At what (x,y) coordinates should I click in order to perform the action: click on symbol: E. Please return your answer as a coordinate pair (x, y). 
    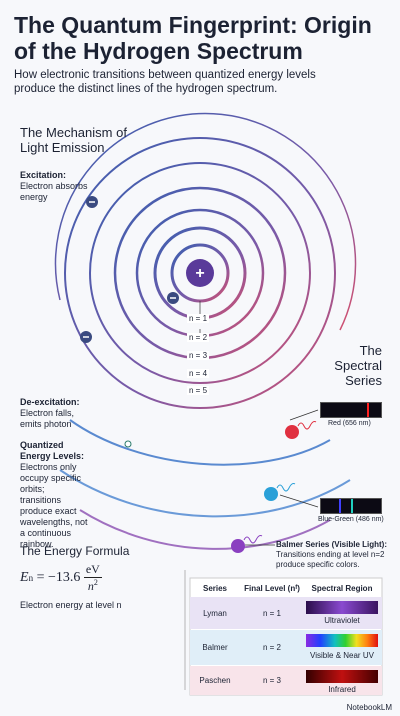
    Looking at the image, I should click on (24, 577).